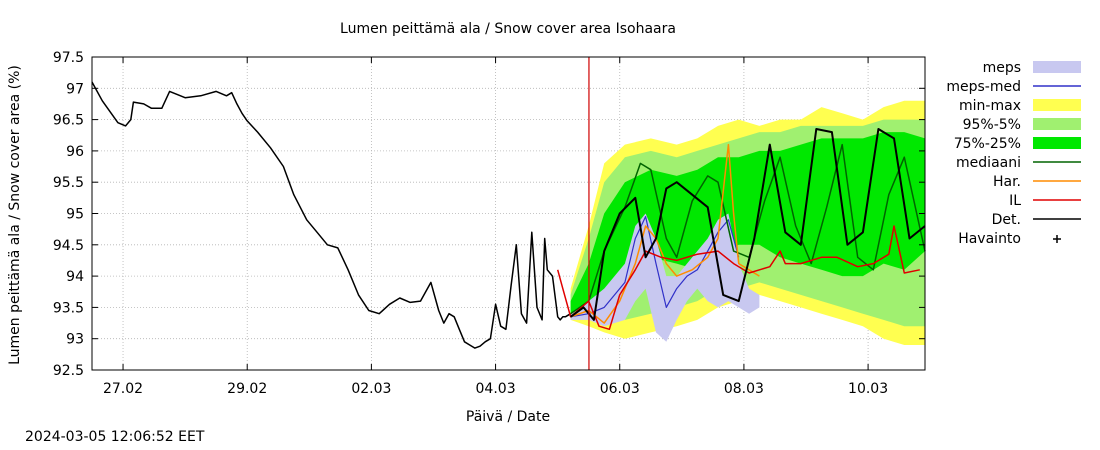 This screenshot has width=1100, height=450. I want to click on x-axis-label: Päivä / Date, so click(508, 417).